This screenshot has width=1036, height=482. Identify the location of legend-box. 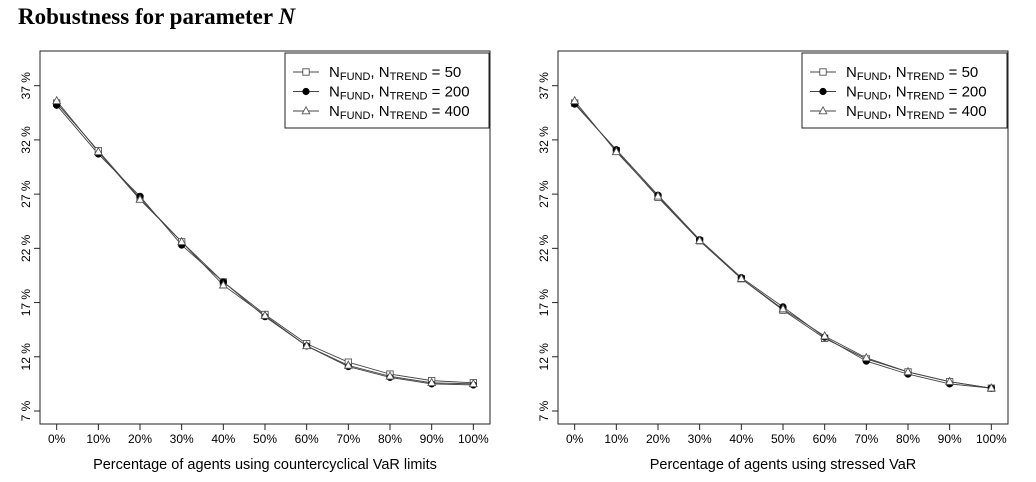
(904, 90).